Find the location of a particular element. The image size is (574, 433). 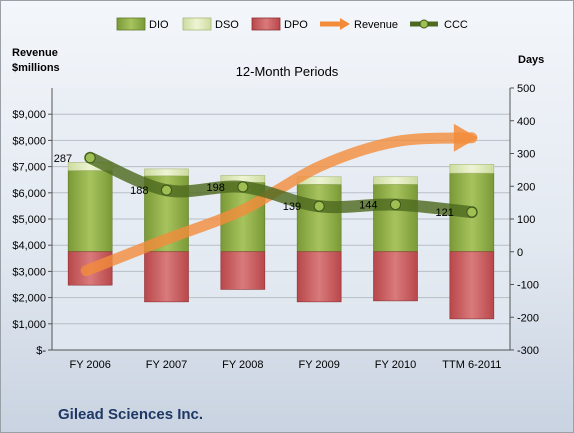

left-tick-label: $9,000 is located at coordinates (29, 115).